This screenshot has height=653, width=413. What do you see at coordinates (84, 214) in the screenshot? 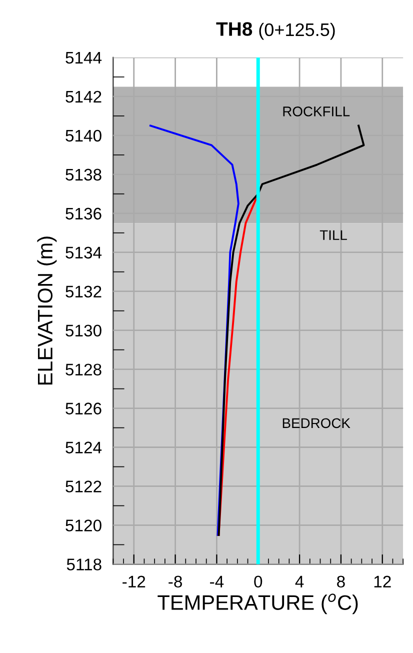
I see `y-tick-label: 5136` at bounding box center [84, 214].